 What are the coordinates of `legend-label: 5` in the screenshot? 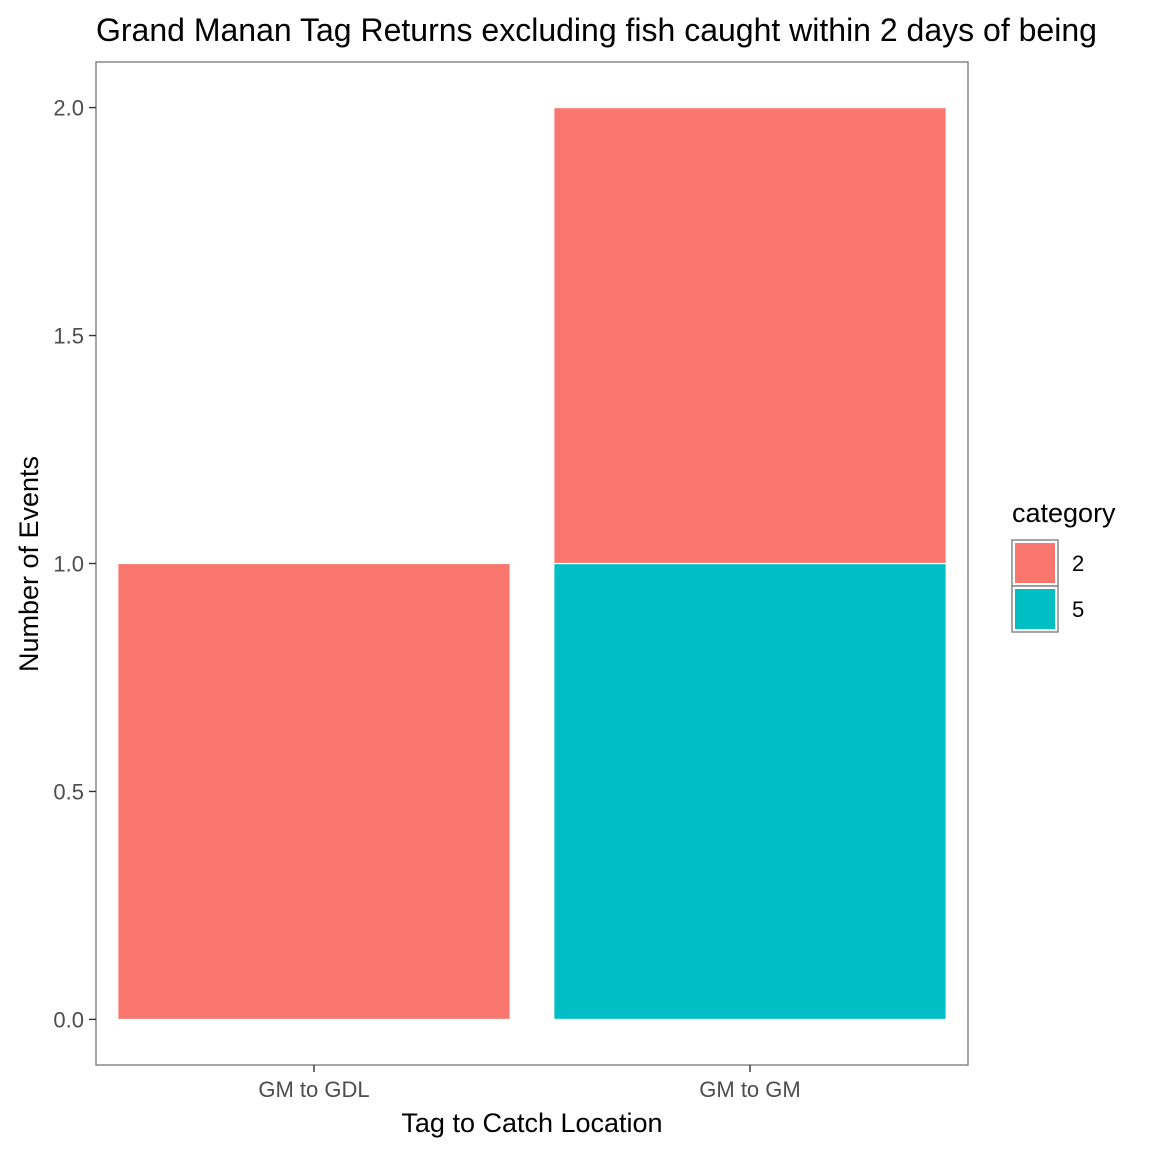 It's located at (1078, 609).